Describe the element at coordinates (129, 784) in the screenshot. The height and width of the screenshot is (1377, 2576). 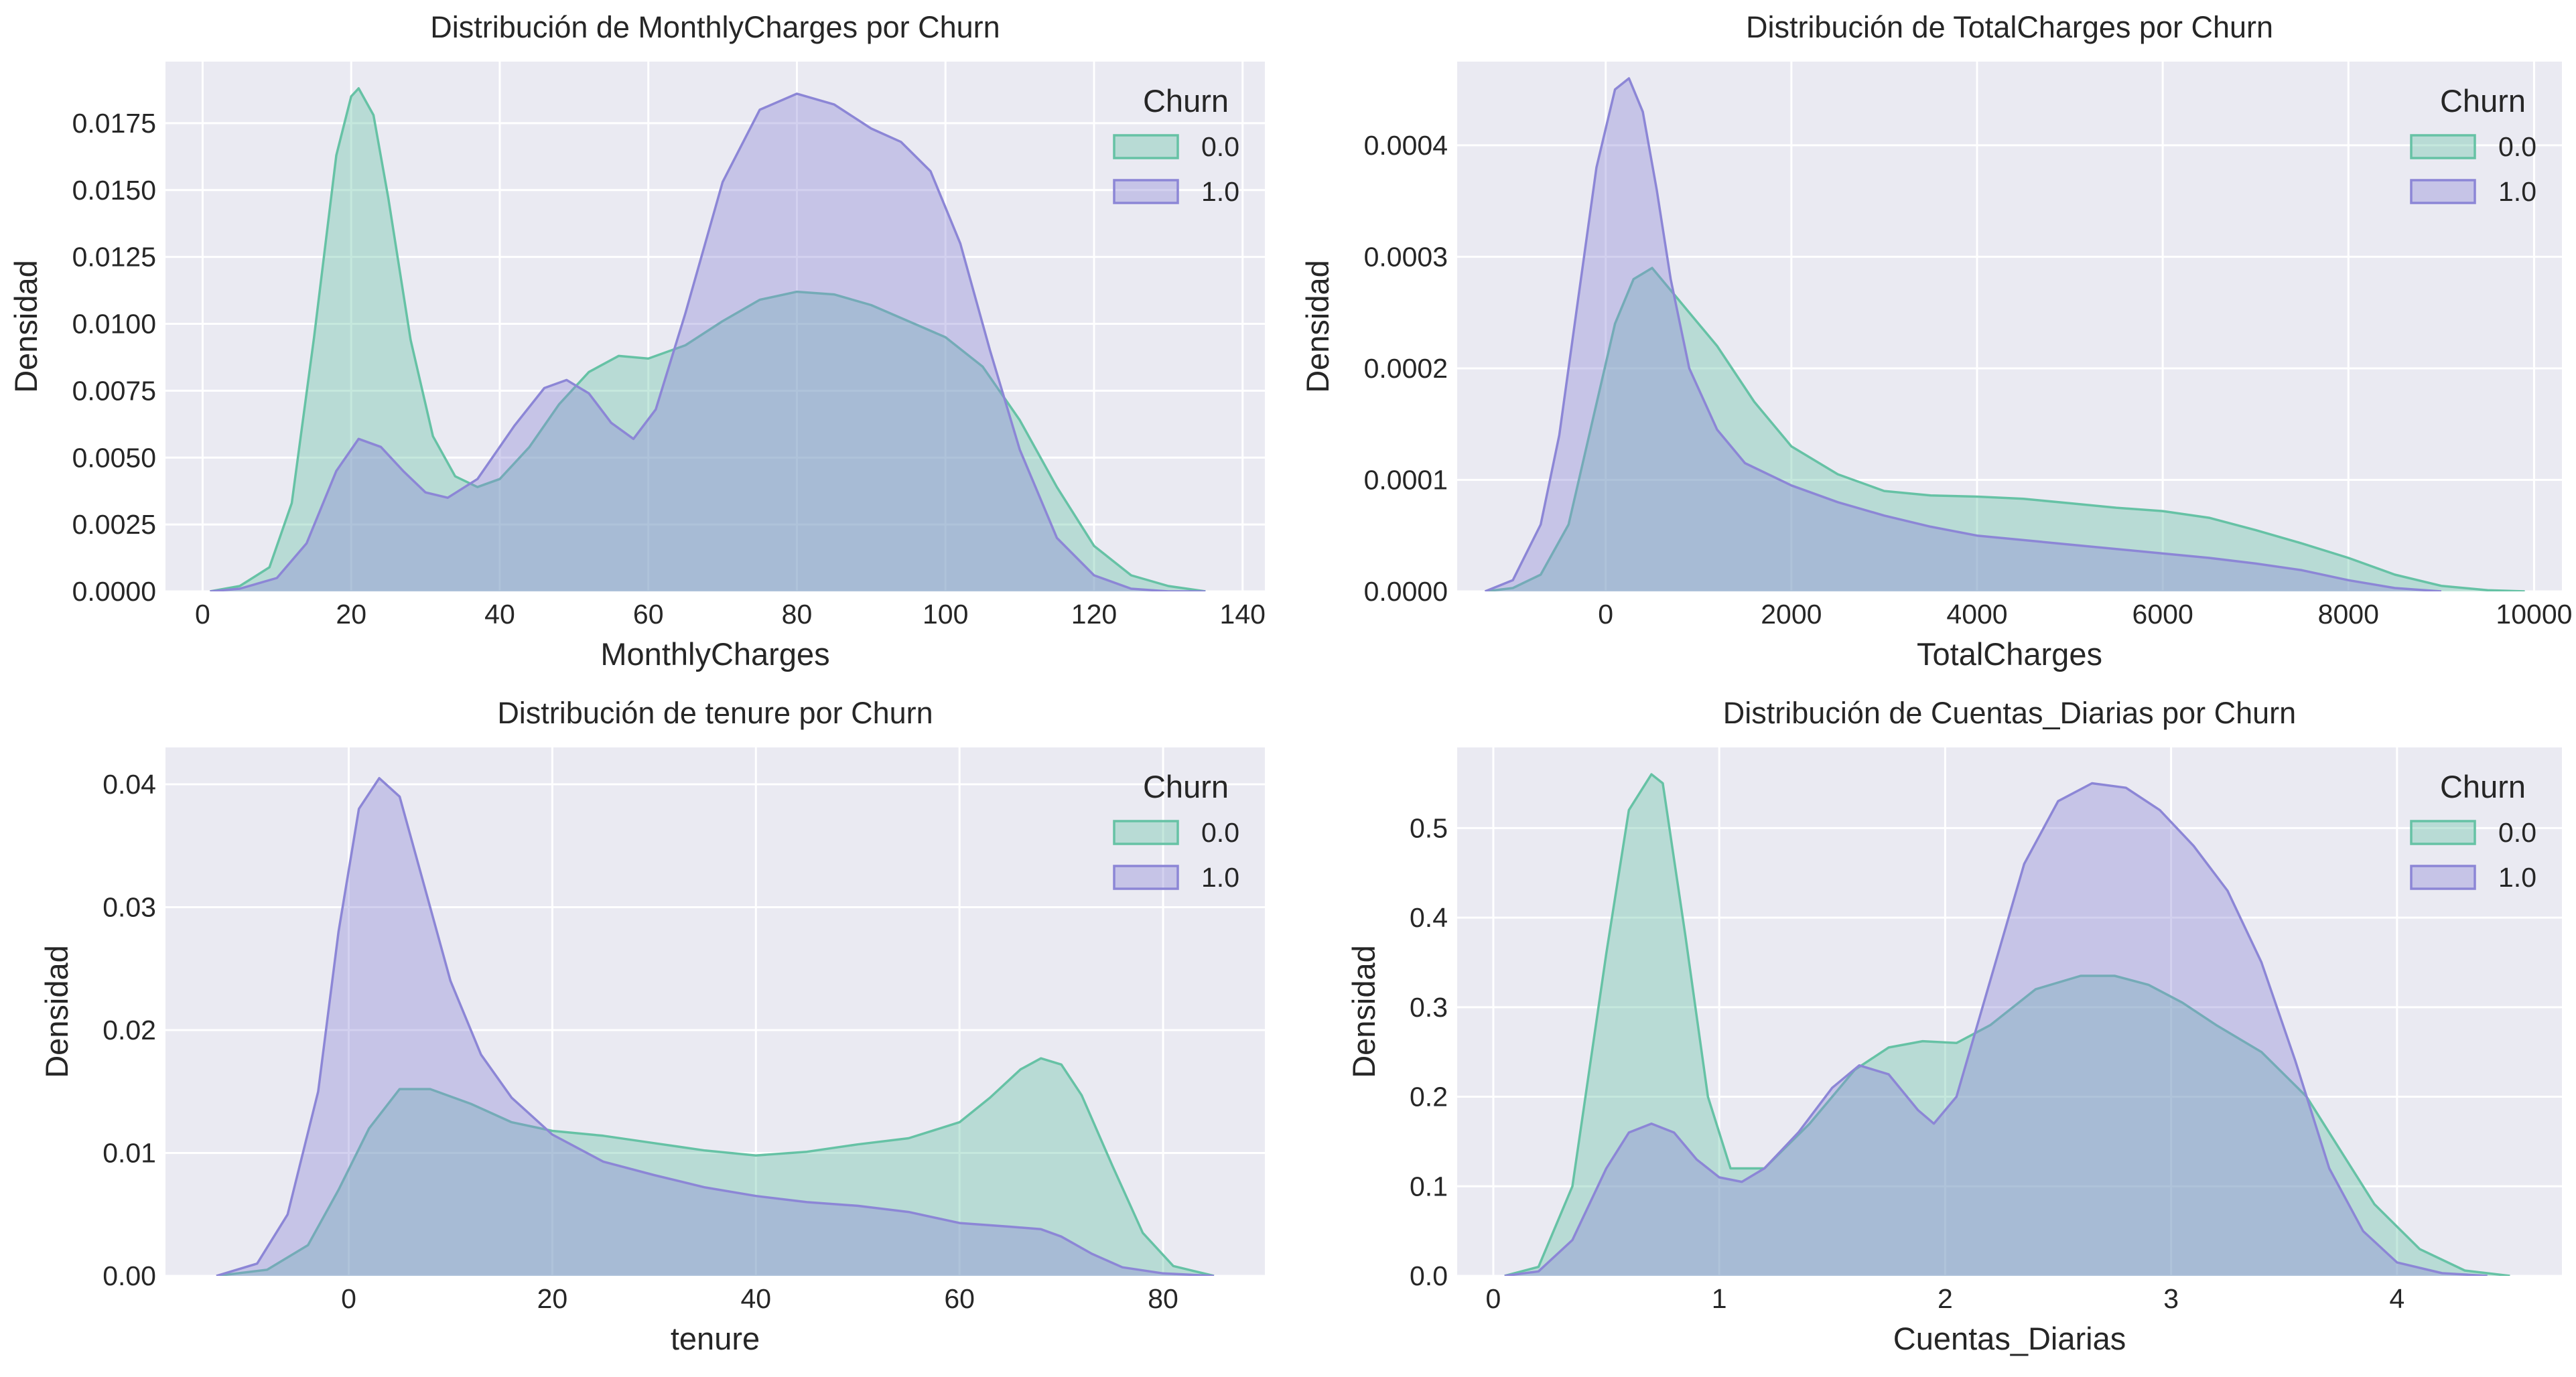
I see `y-tick-label: 0.04` at that location.